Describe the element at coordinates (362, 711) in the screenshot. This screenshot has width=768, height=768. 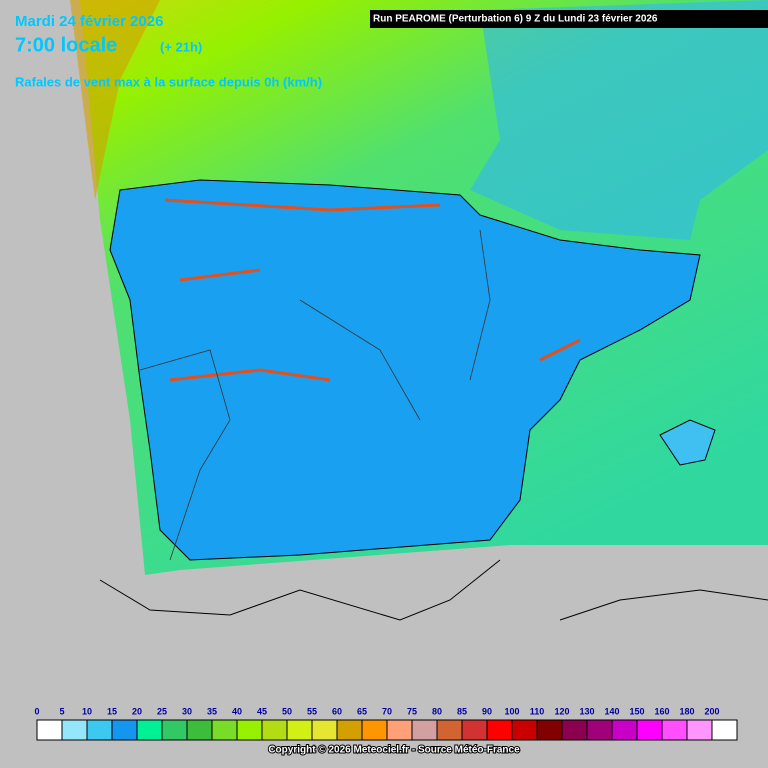
I see `legend-label: 65` at that location.